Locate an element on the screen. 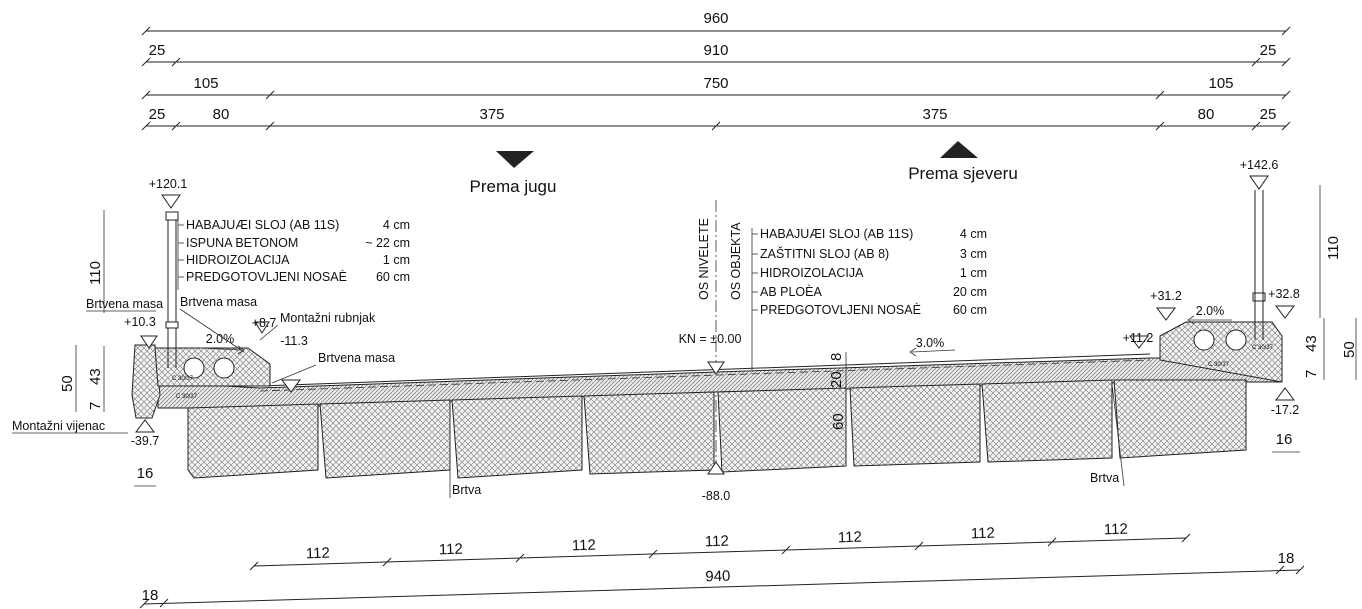 The height and width of the screenshot is (609, 1362). leader-rubnjak is located at coordinates (269, 332).